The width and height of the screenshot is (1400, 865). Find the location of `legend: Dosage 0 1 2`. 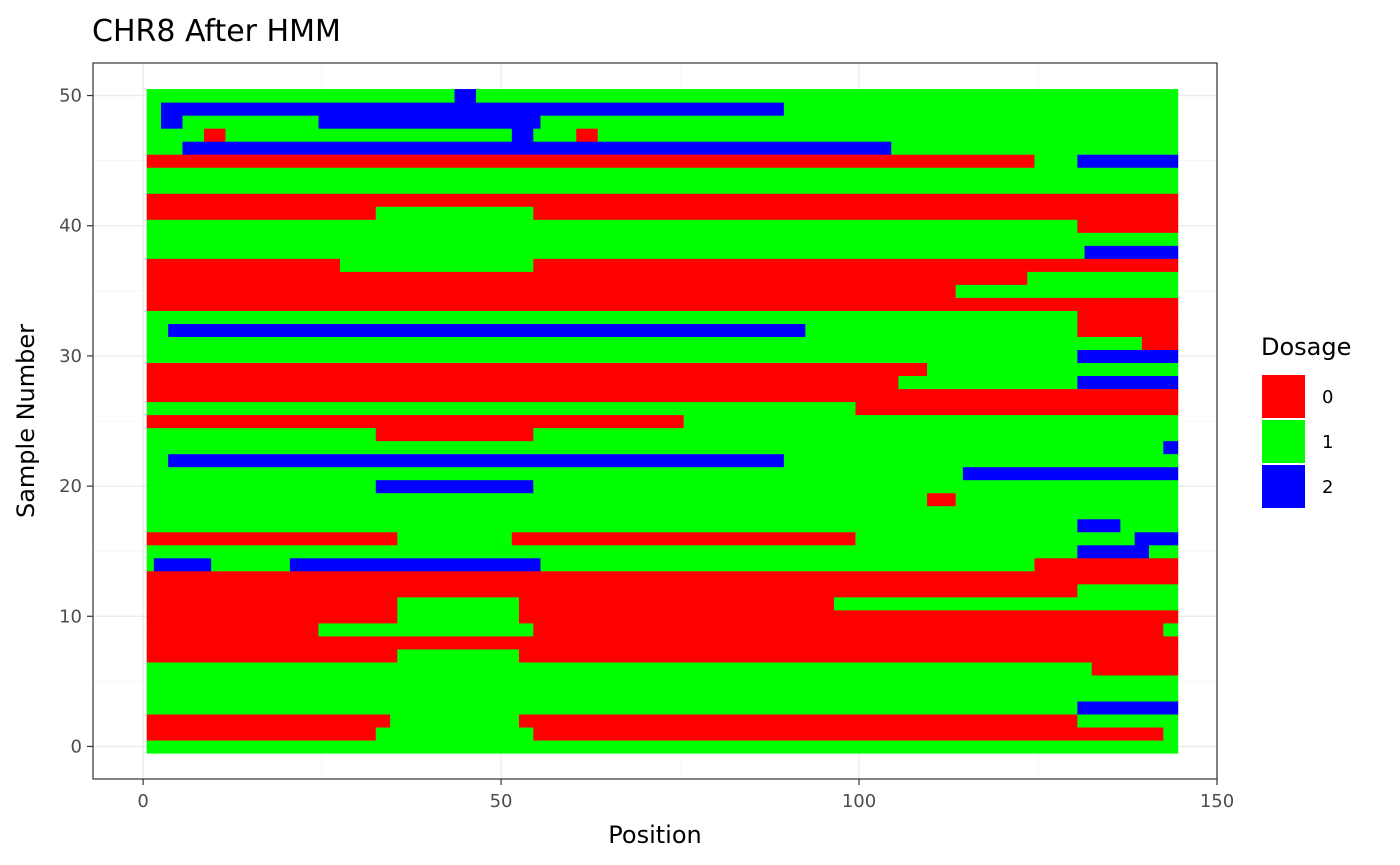

legend: Dosage 0 1 2 is located at coordinates (1306, 420).